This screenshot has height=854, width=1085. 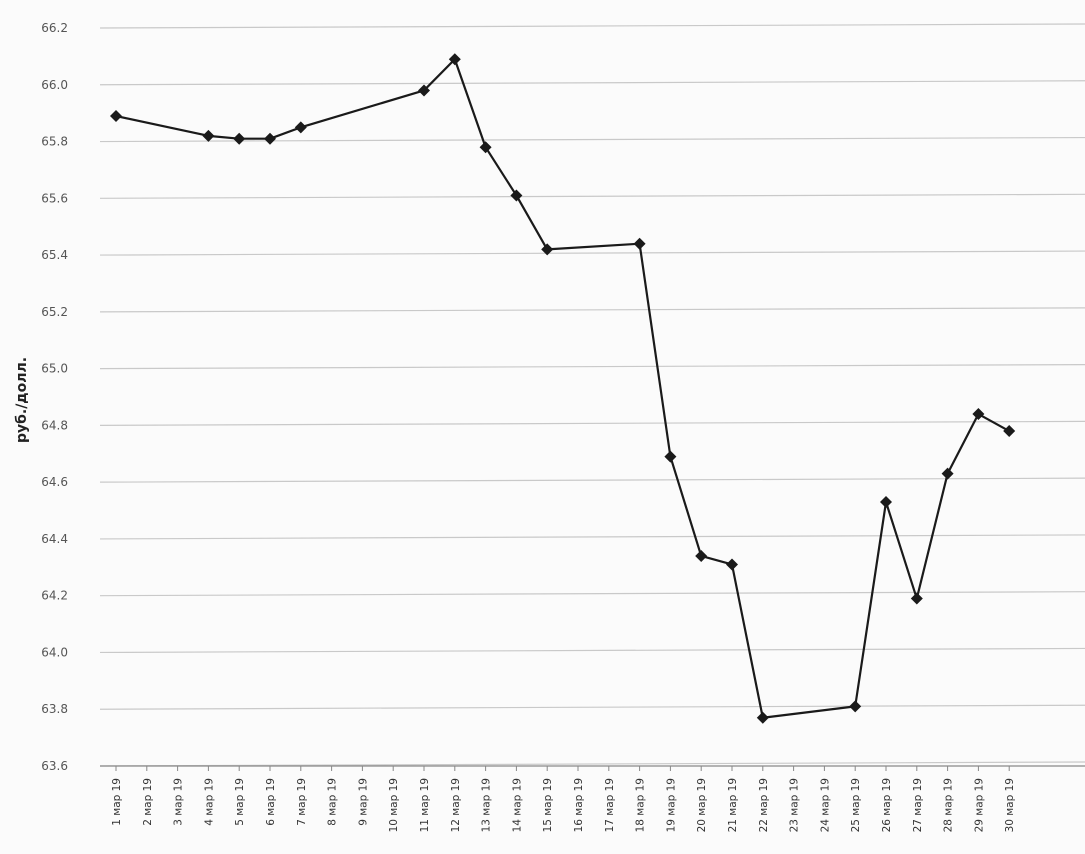 What do you see at coordinates (54, 596) in the screenshot?
I see `y-tick-label: 64.2` at bounding box center [54, 596].